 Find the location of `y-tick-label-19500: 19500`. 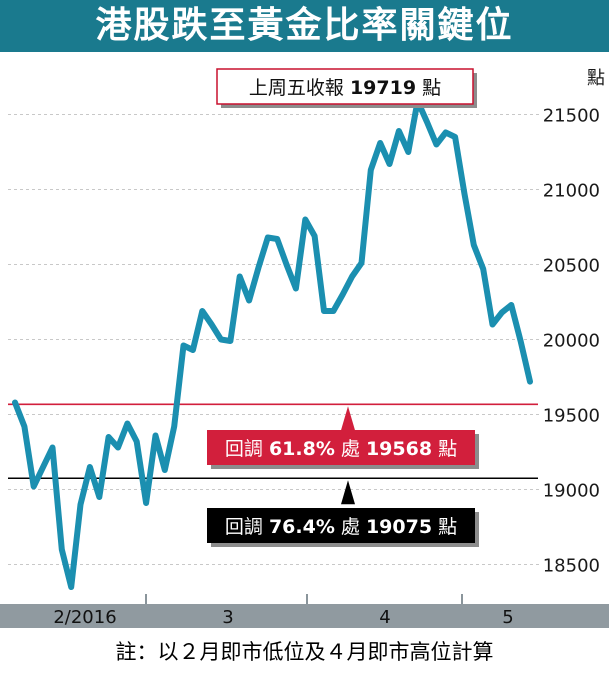

y-tick-label-19500: 19500 is located at coordinates (571, 416).